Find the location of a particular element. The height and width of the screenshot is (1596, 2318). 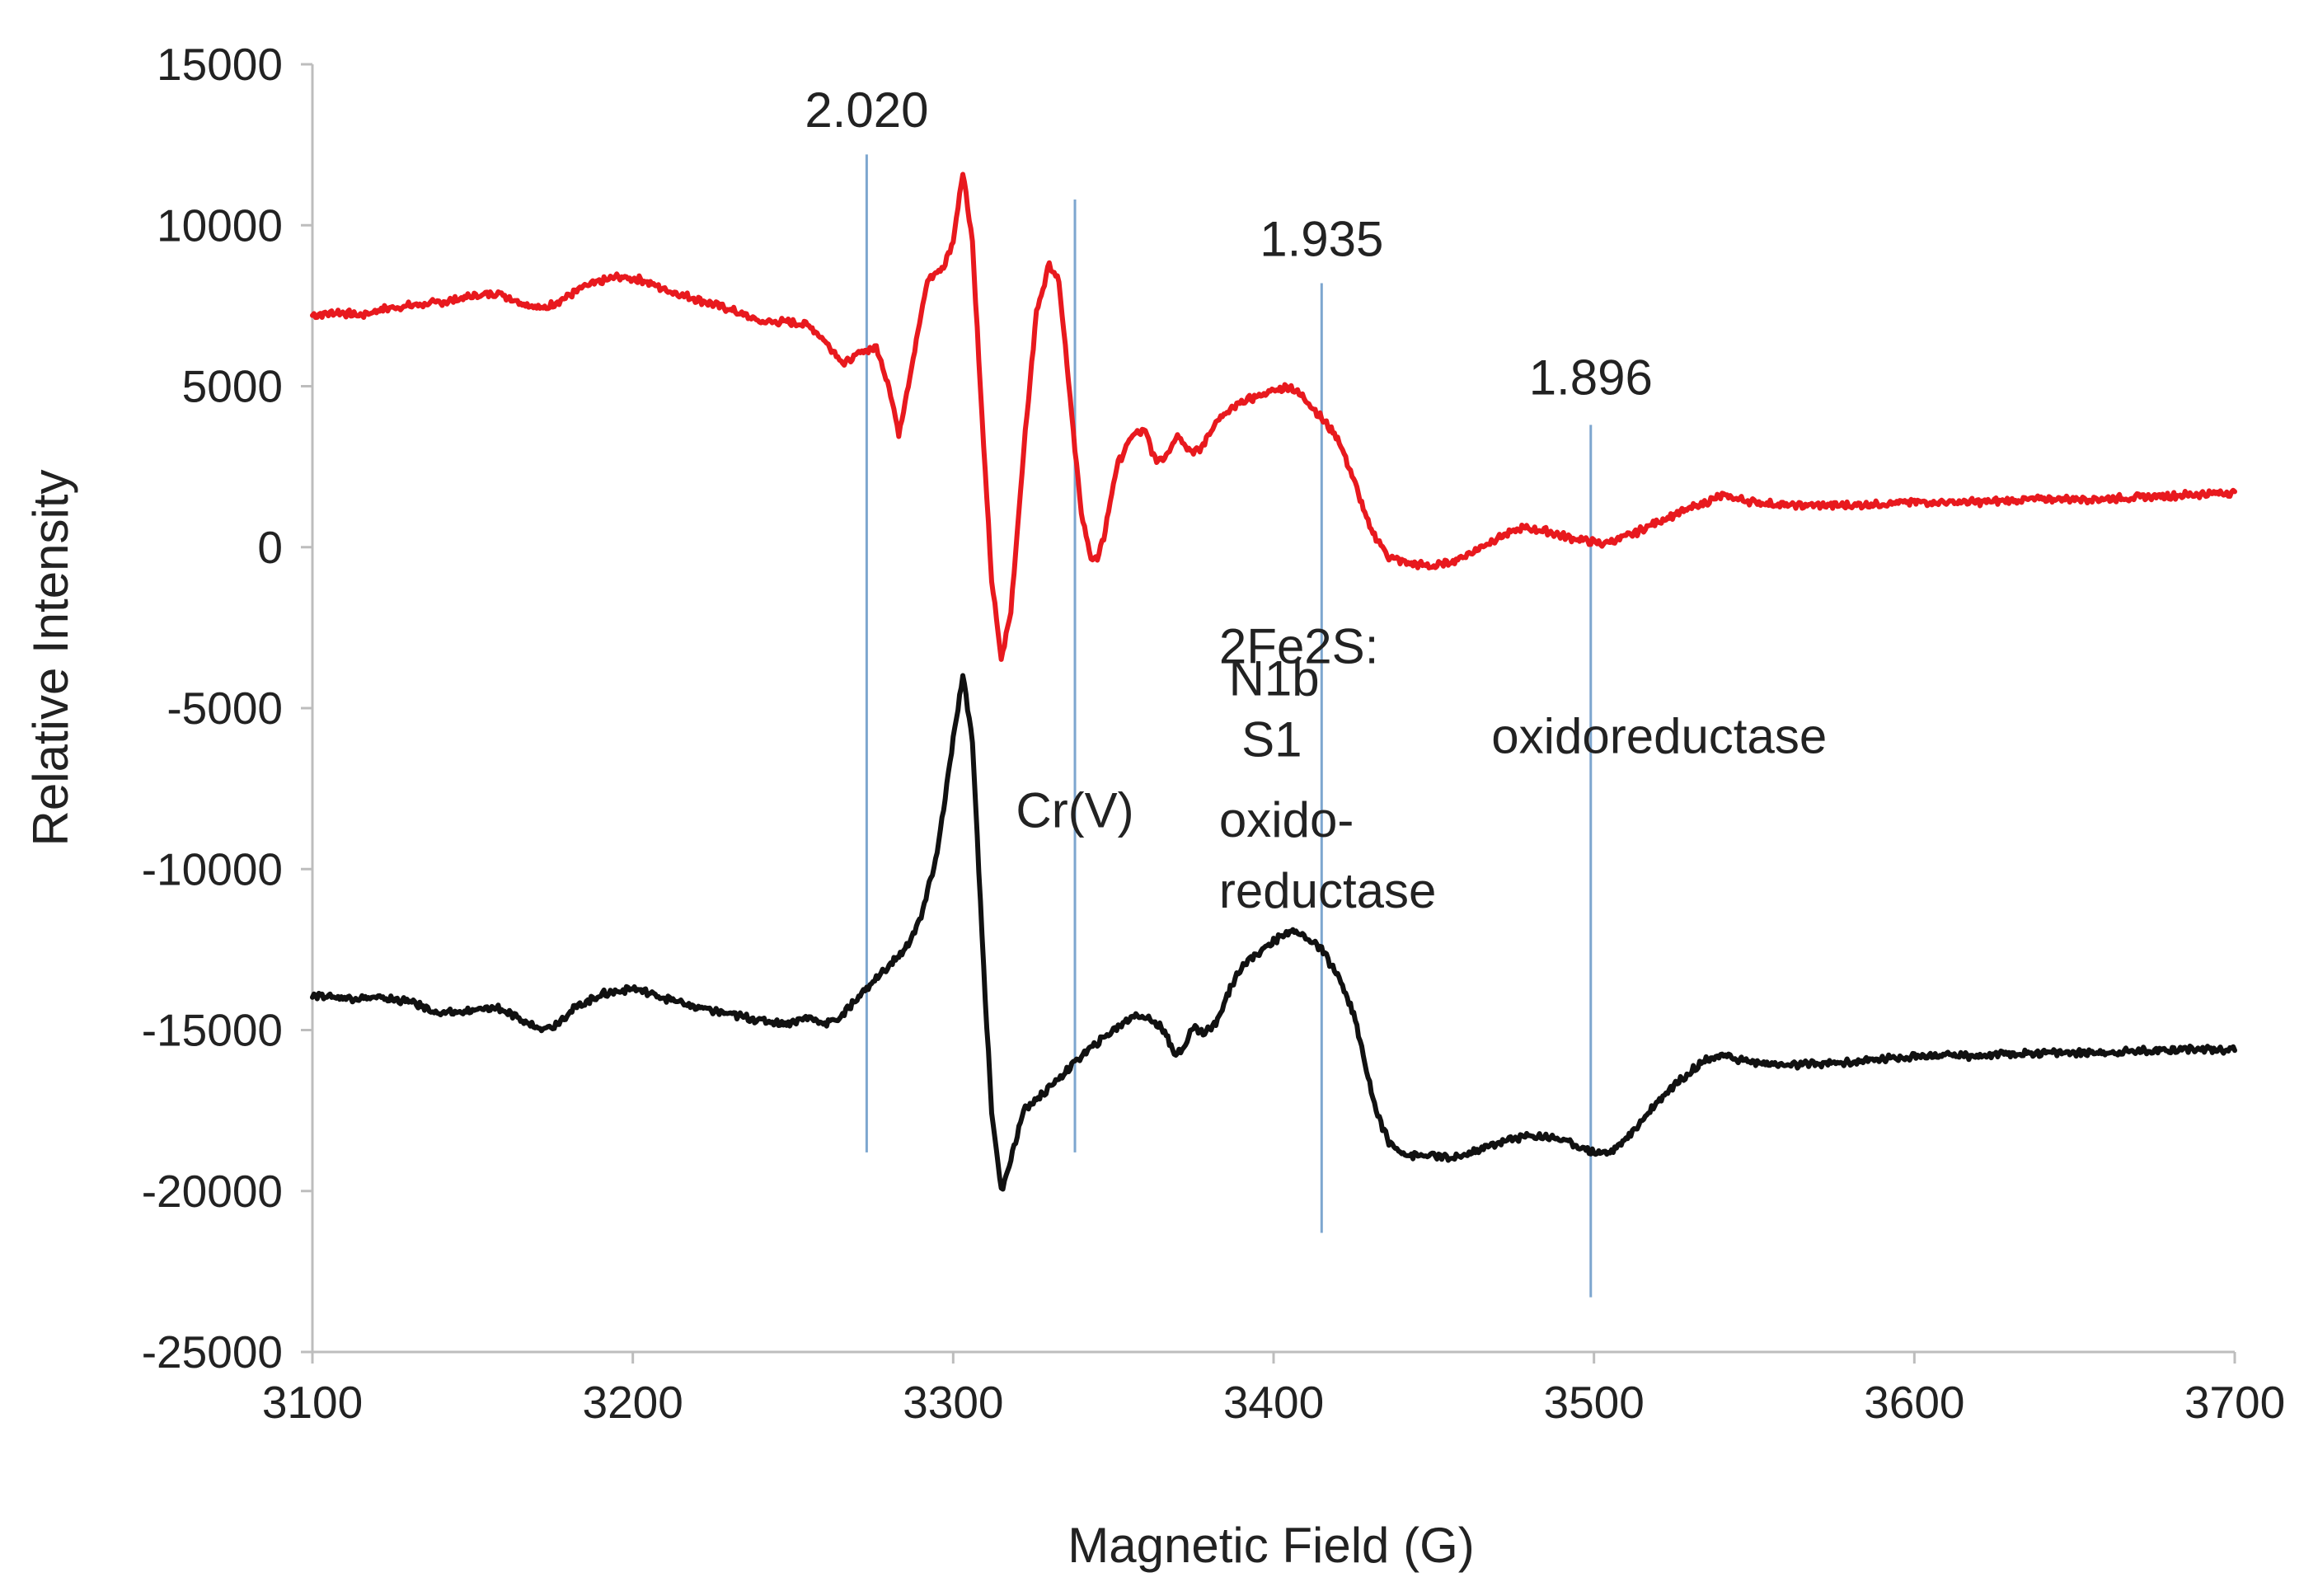

x-tick-label: 3500 is located at coordinates (1593, 1402).